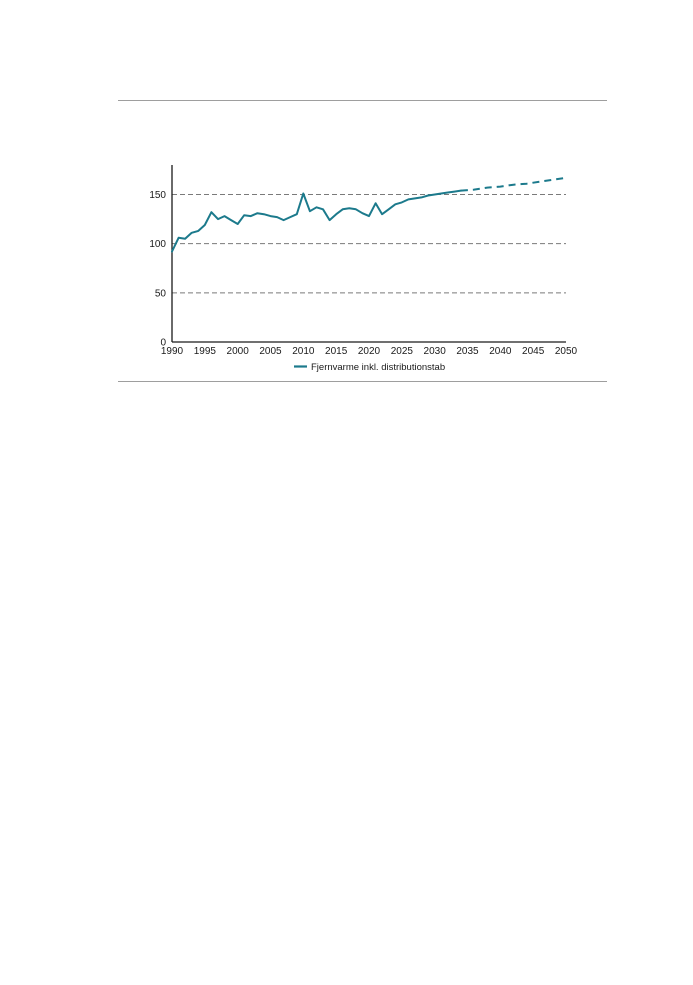 The height and width of the screenshot is (985, 693). I want to click on x-tick-label: 1995, so click(205, 351).